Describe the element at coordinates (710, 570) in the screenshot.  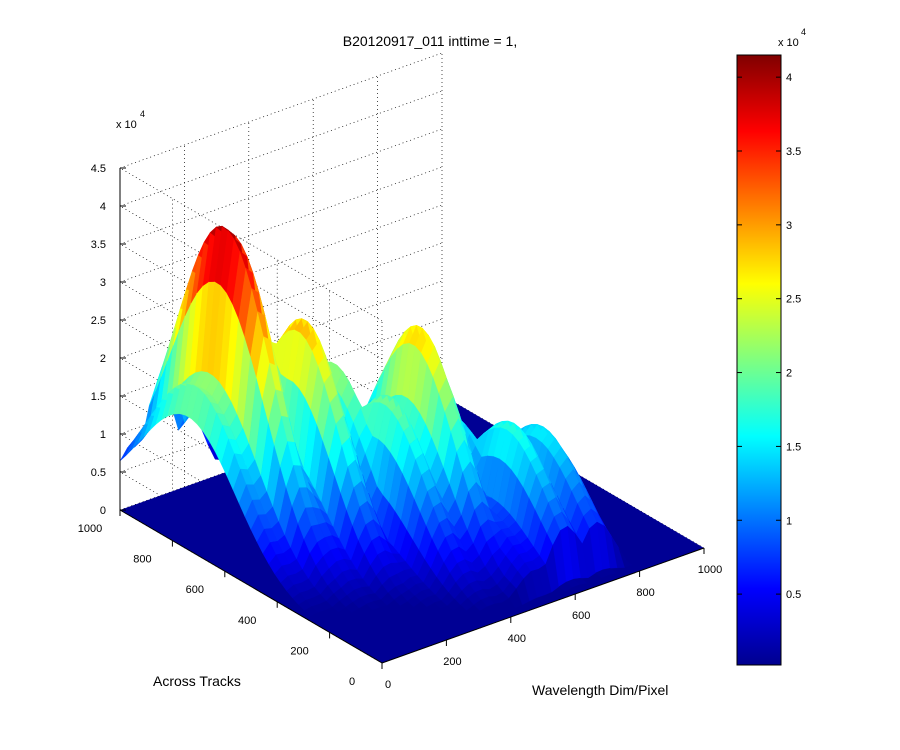
I see `x-tick-label: 1000` at that location.